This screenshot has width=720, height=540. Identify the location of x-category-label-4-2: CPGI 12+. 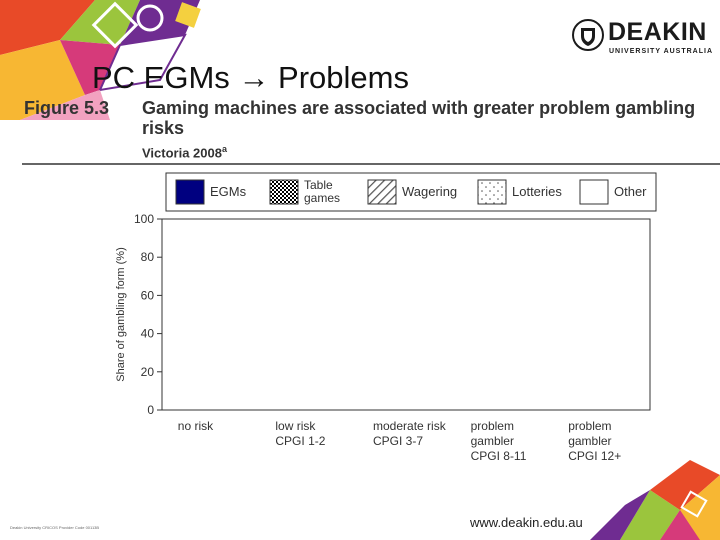
(594, 456).